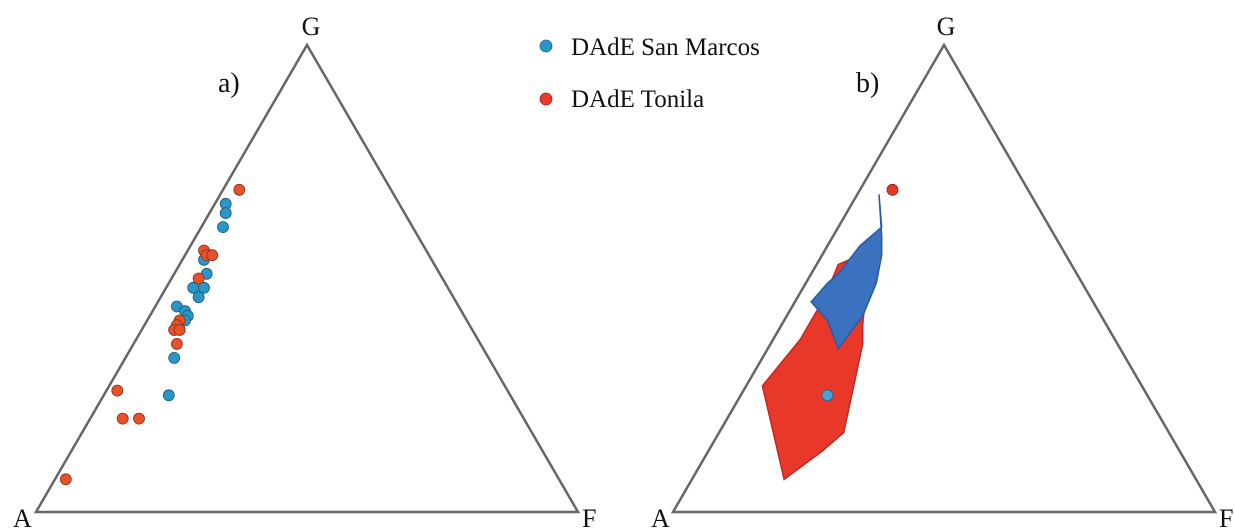  What do you see at coordinates (637, 99) in the screenshot?
I see `legend-label-tonila: DAdE Tonila` at bounding box center [637, 99].